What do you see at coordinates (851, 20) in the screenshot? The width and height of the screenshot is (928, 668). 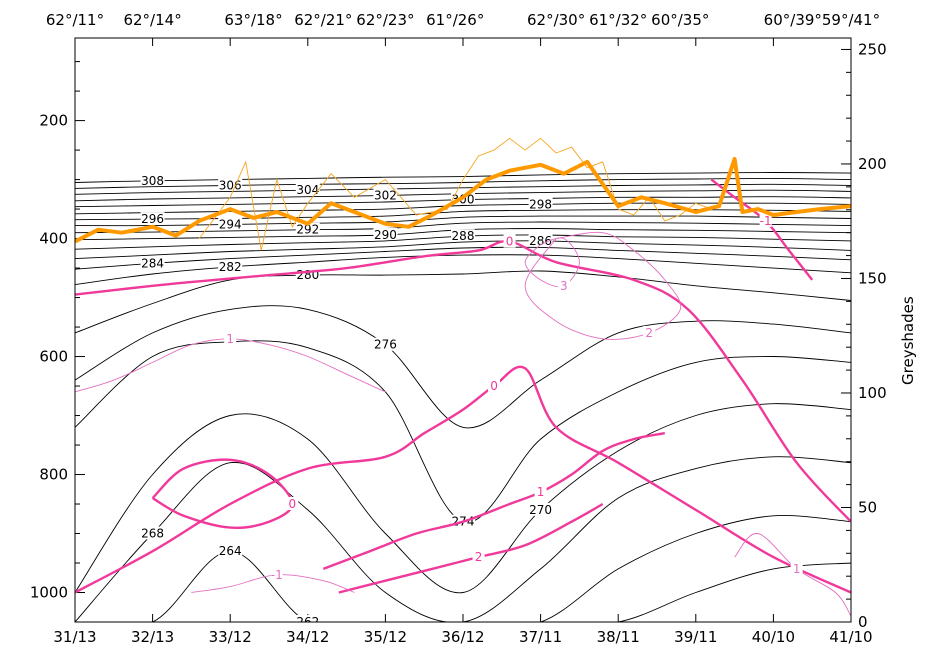 I see `top-tick-label: 59°/41°` at bounding box center [851, 20].